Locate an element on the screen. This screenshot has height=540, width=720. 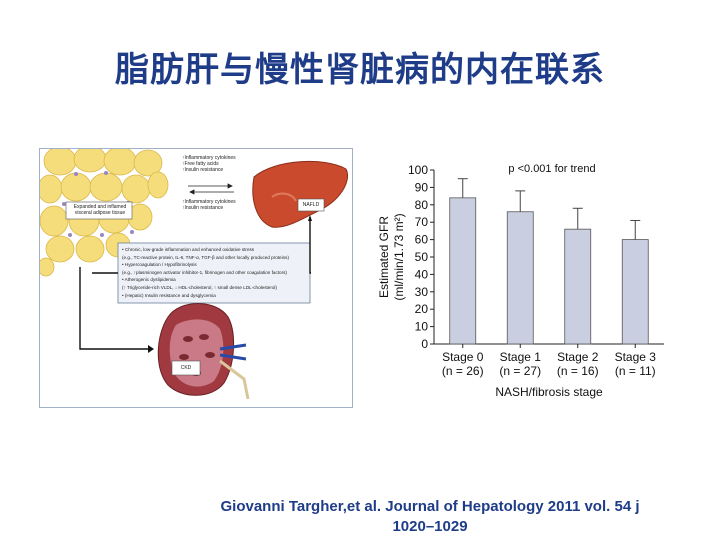
citation-line-2: 1020–1029 is located at coordinates (430, 526).